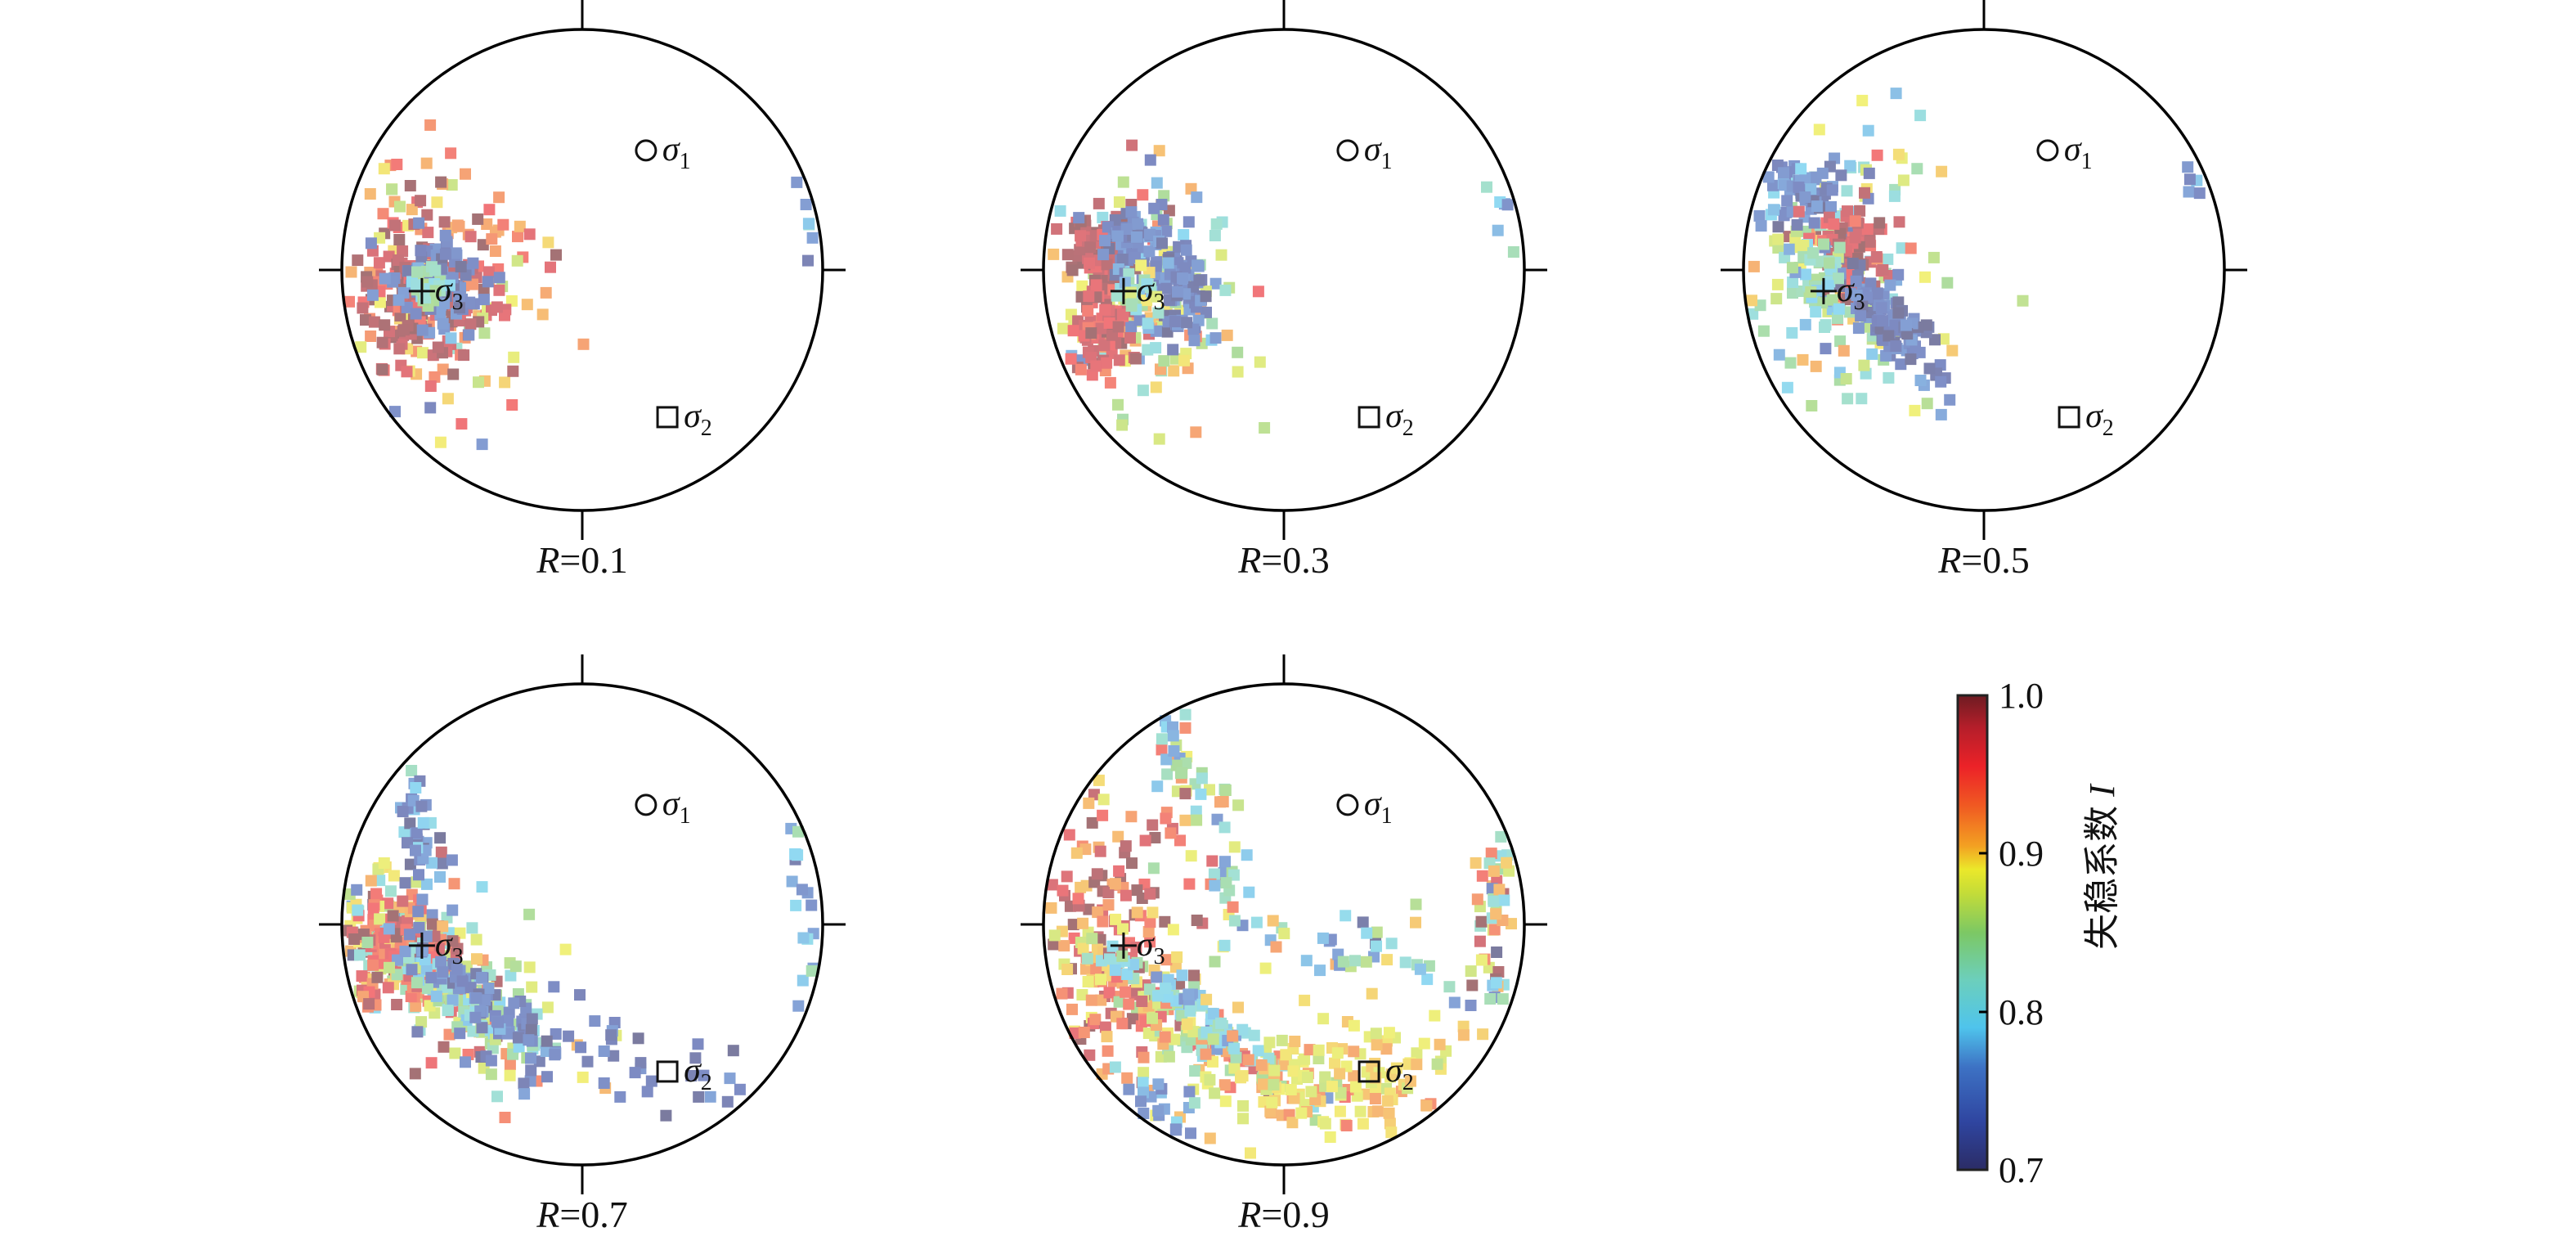 Image resolution: width=2576 pixels, height=1259 pixels. What do you see at coordinates (698, 1073) in the screenshot?
I see `sigma-label: σ2` at bounding box center [698, 1073].